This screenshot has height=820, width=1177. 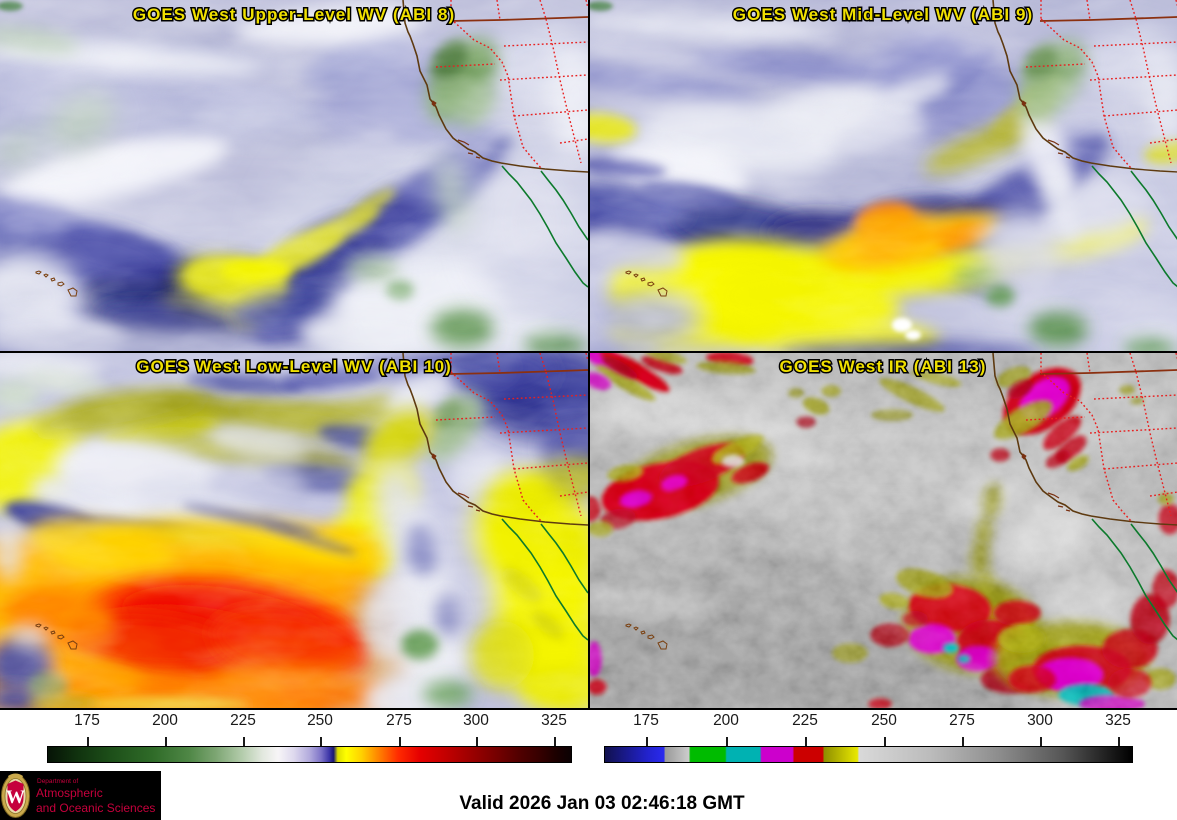 What do you see at coordinates (69, 793) in the screenshot?
I see `svg-text: Atmospheric` at bounding box center [69, 793].